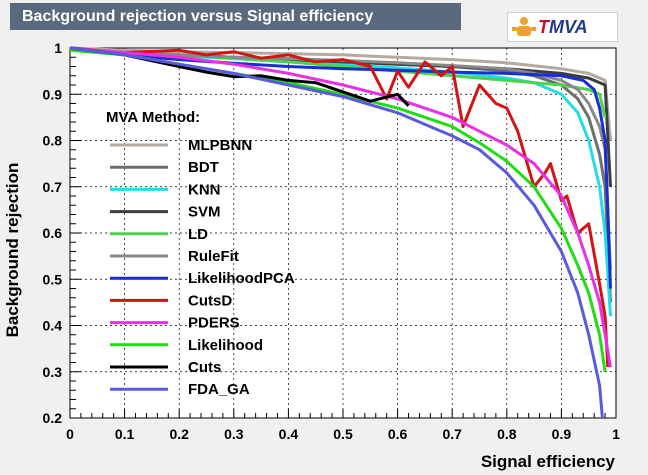 This screenshot has height=475, width=648. Describe the element at coordinates (241, 278) in the screenshot. I see `legend-label: LikelihoodPCA` at that location.